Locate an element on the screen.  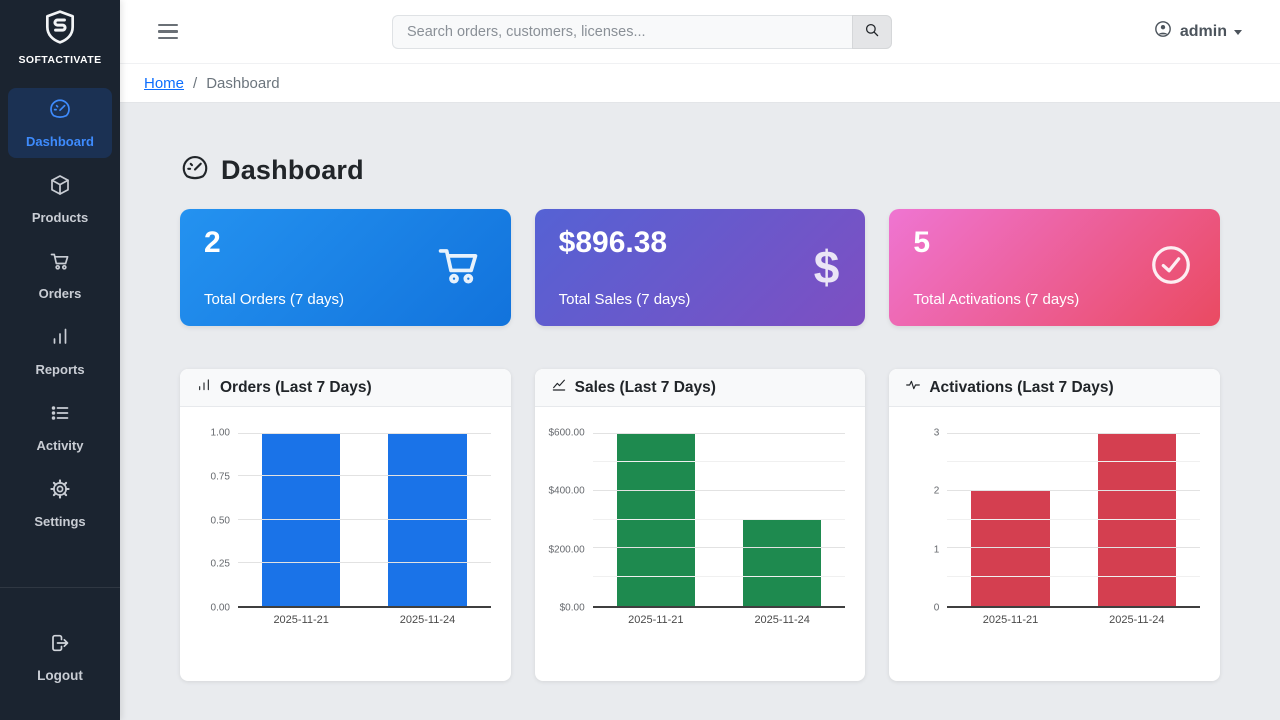
sidebar-item-settings: Settings is located at coordinates (60, 503).